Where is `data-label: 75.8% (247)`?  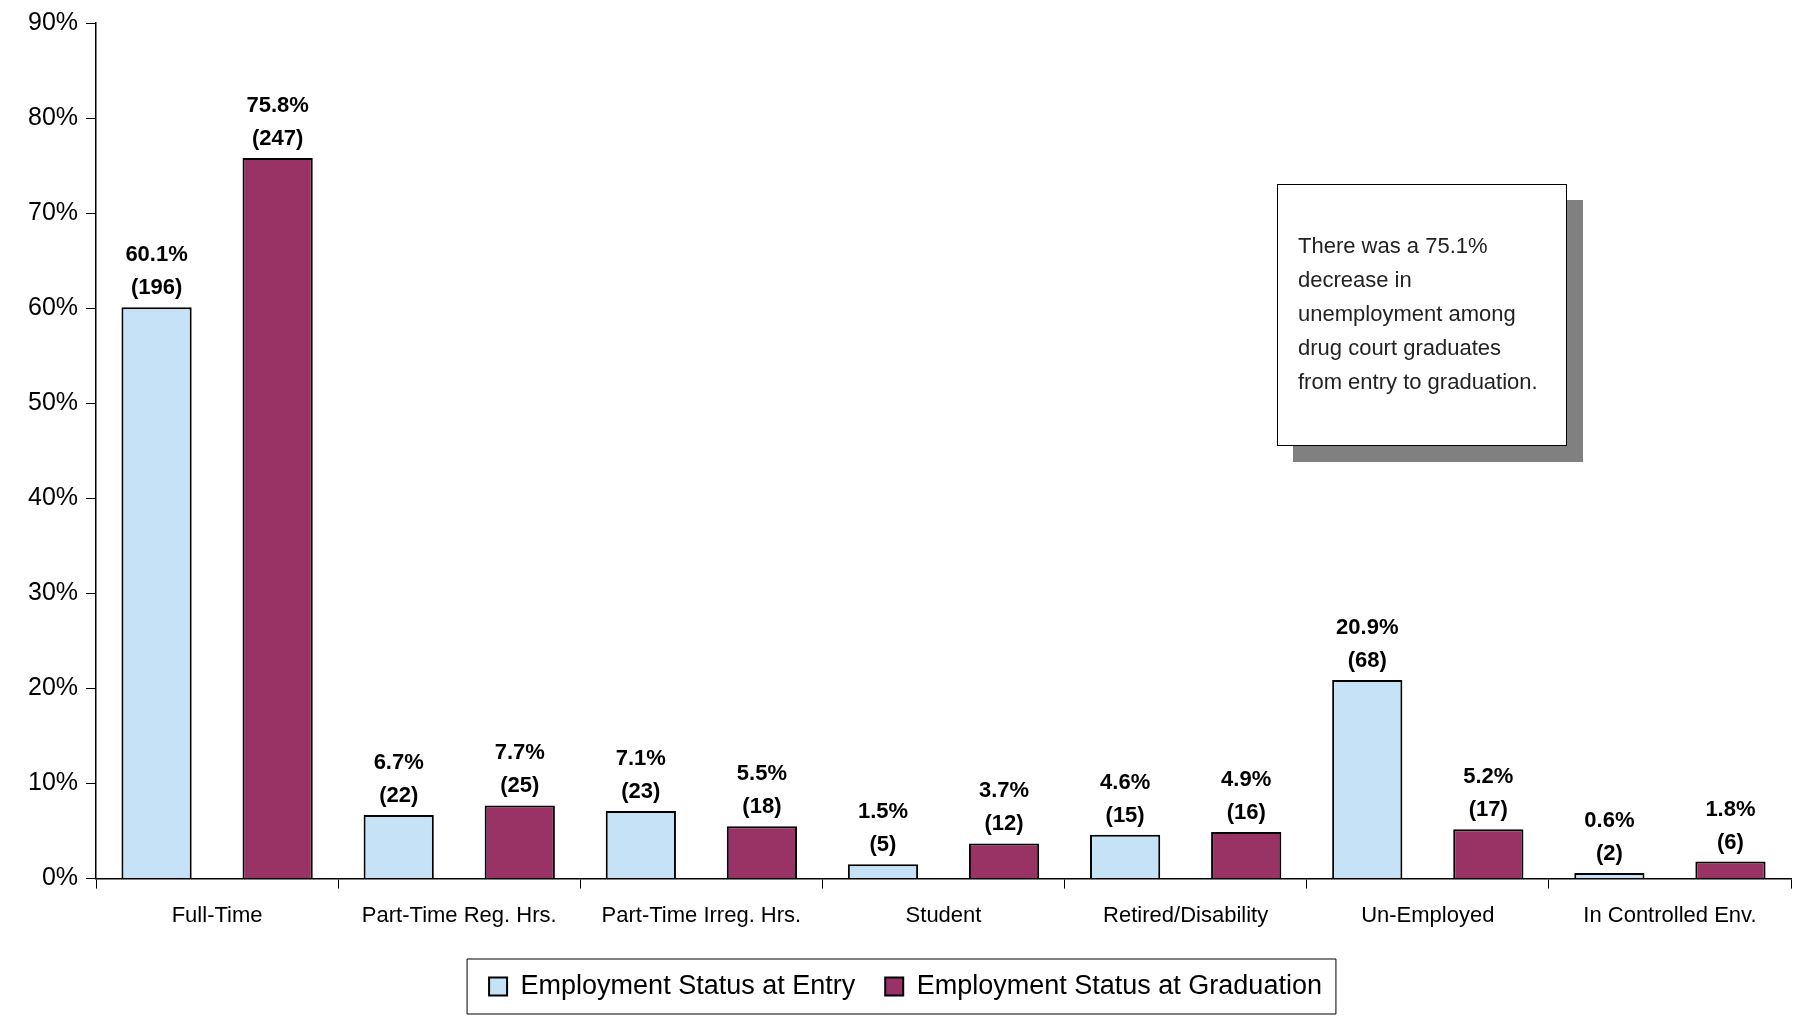 data-label: 75.8% (247) is located at coordinates (277, 121).